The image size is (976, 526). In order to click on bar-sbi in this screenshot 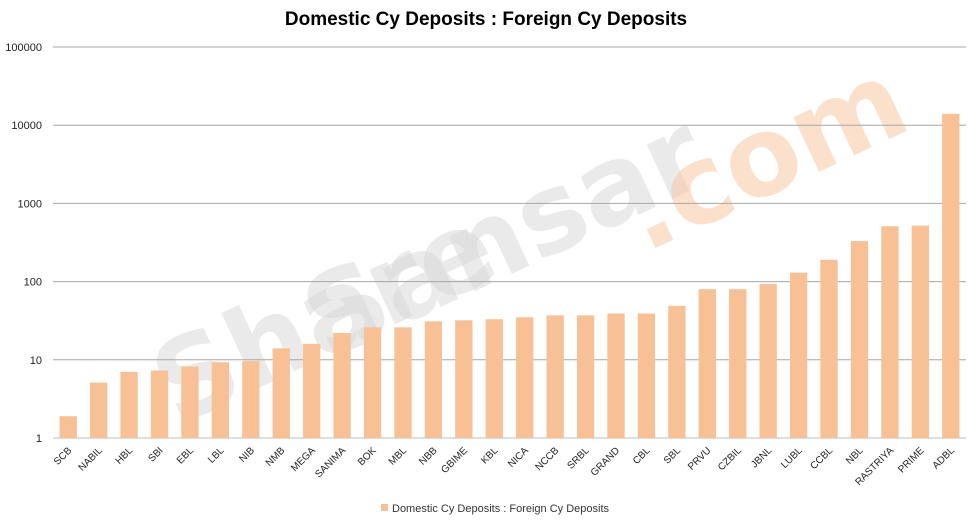, I will do `click(159, 404)`.